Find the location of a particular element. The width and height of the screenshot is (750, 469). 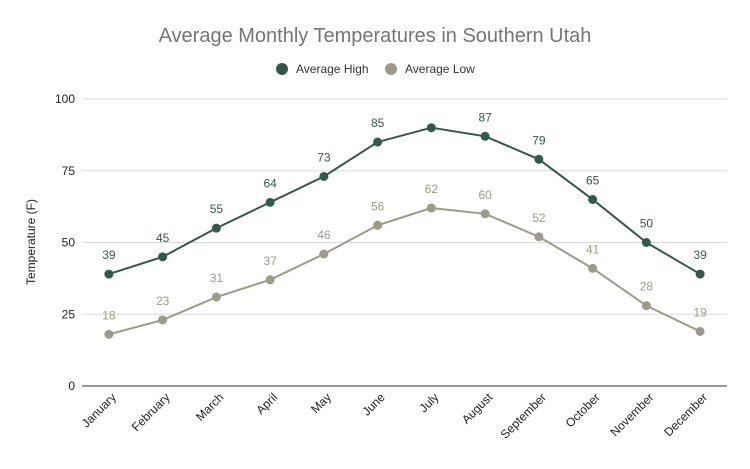

data-label: 87 is located at coordinates (485, 117).